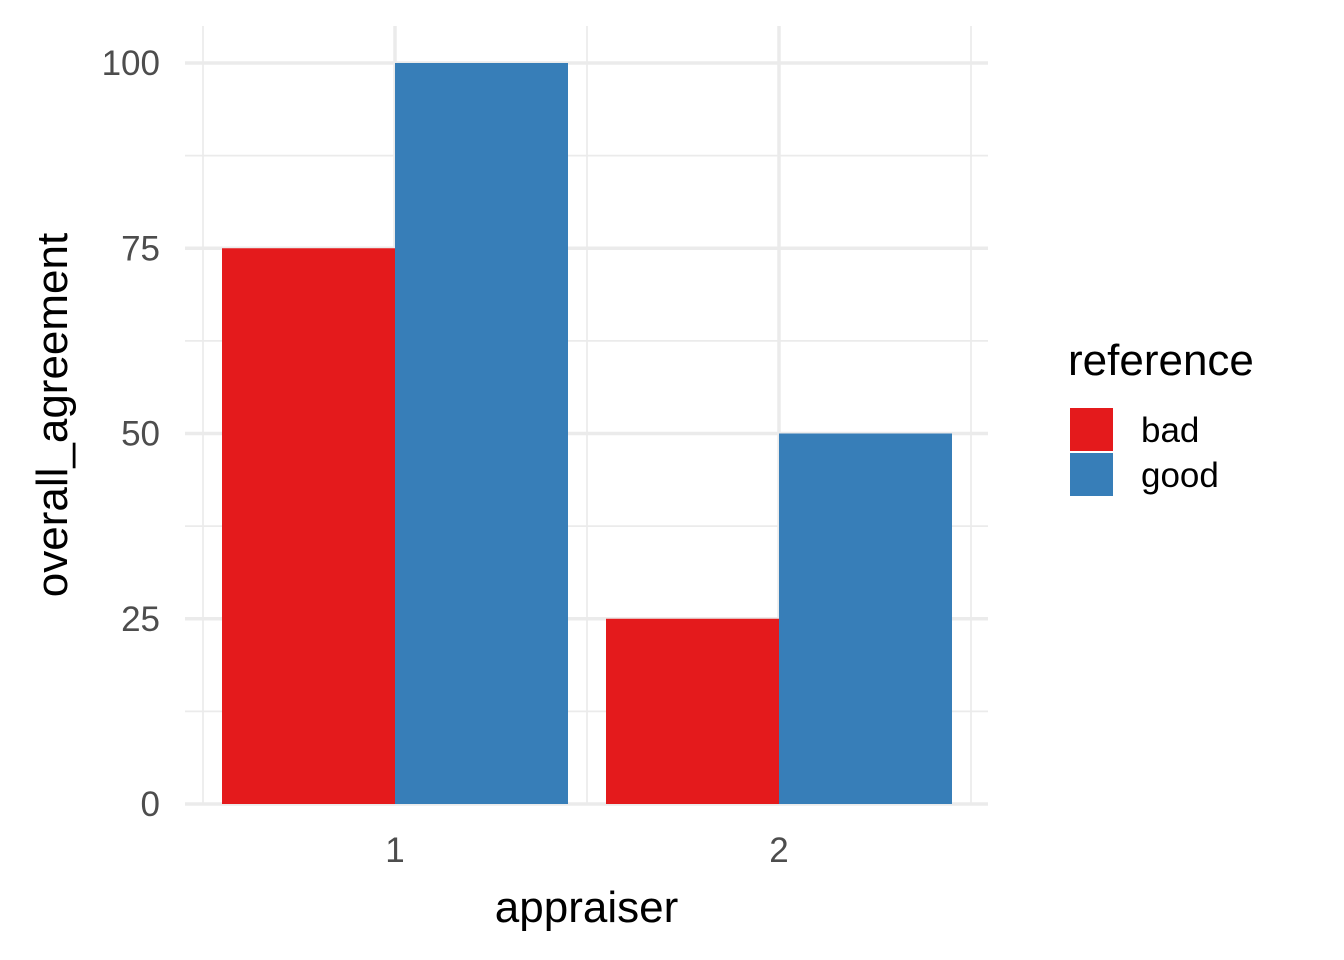  I want to click on legend-label-good: good, so click(1180, 475).